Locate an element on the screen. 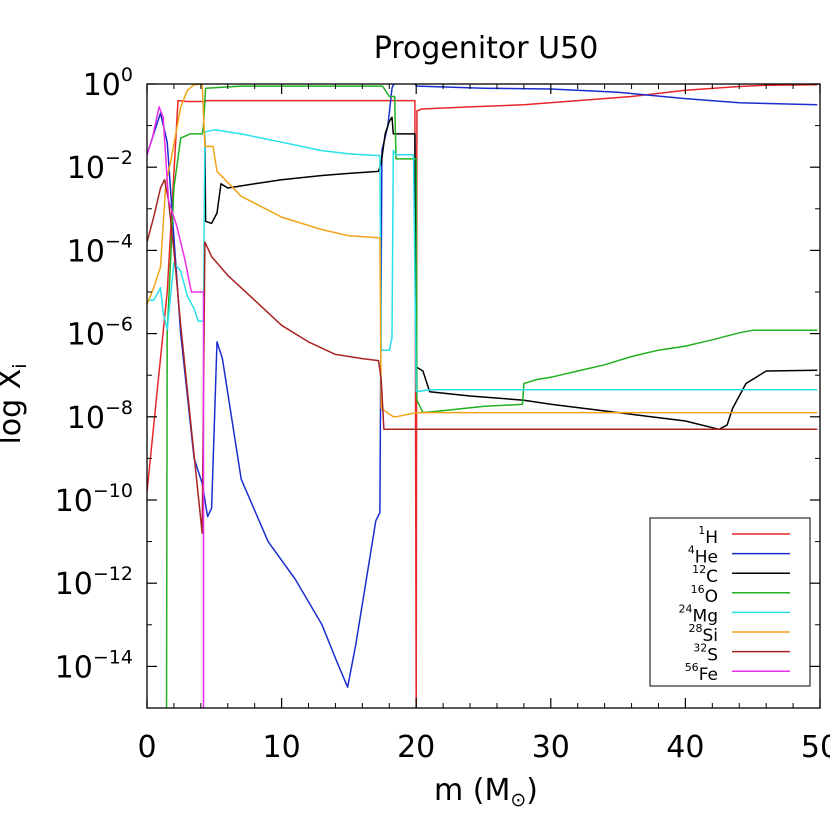  y-tick-label: 10⁰ is located at coordinates (108, 83).